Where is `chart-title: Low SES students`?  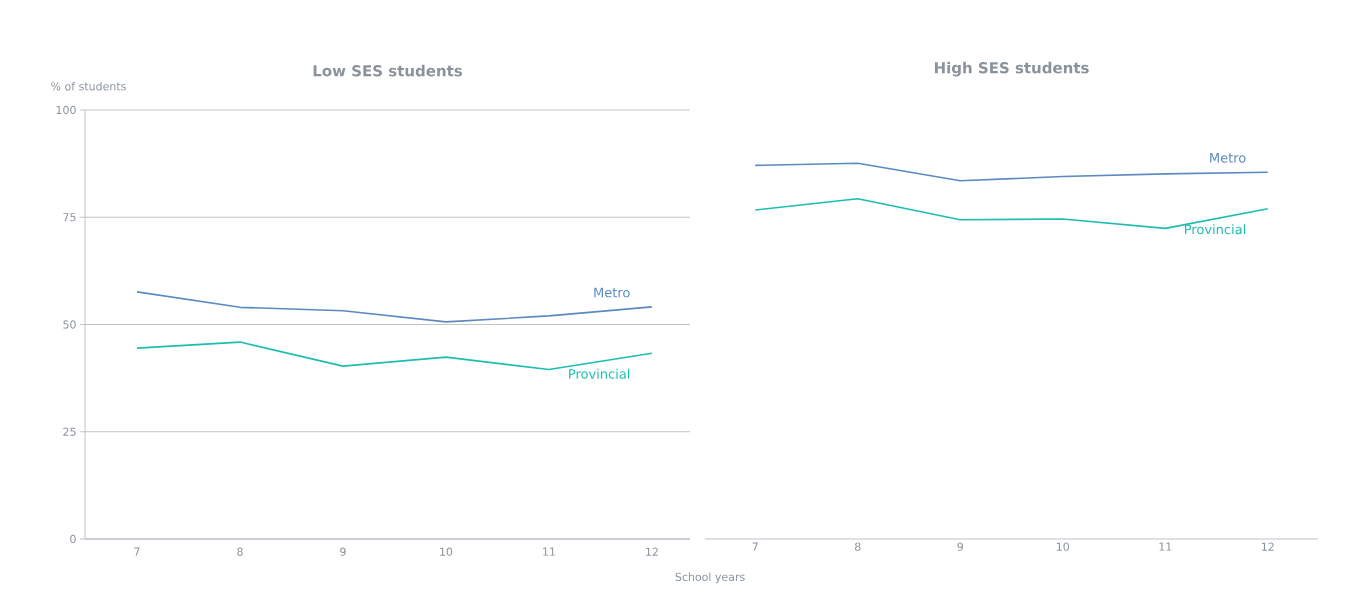
chart-title: Low SES students is located at coordinates (388, 70).